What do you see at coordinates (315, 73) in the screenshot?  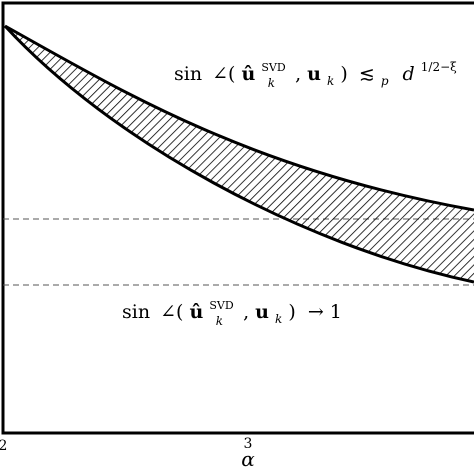 I see `upper-annotation: sin ∠( û SVD k , u k ) ≲ p d 1/2−ξ` at bounding box center [315, 73].